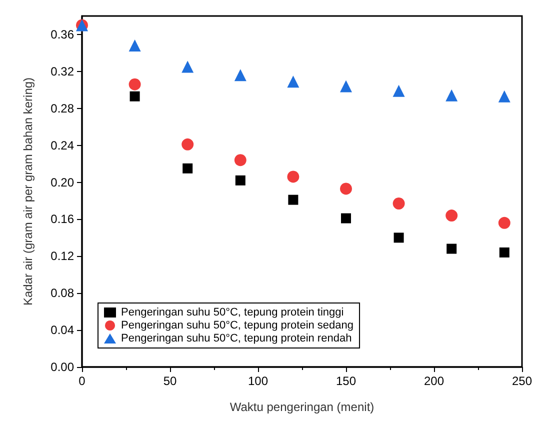 The height and width of the screenshot is (434, 543). I want to click on legend-label: Pengeringan suhu 50°C, tepung protein sedang, so click(237, 326).